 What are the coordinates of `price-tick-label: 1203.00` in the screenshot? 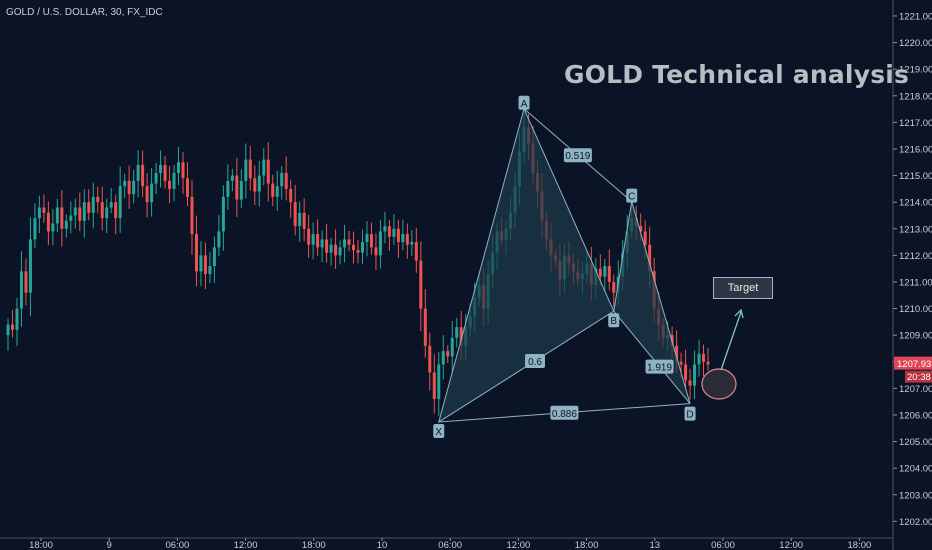 It's located at (915, 495).